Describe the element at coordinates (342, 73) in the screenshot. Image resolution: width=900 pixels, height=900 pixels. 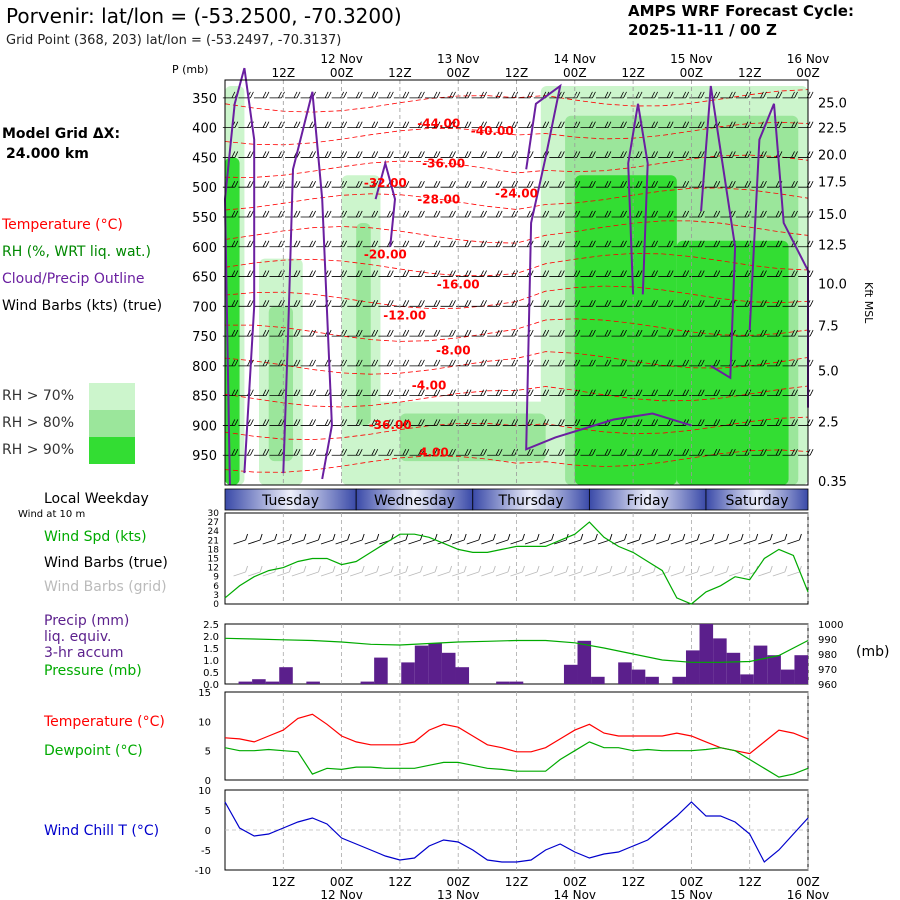
I see `top-time-label: 00Z` at that location.